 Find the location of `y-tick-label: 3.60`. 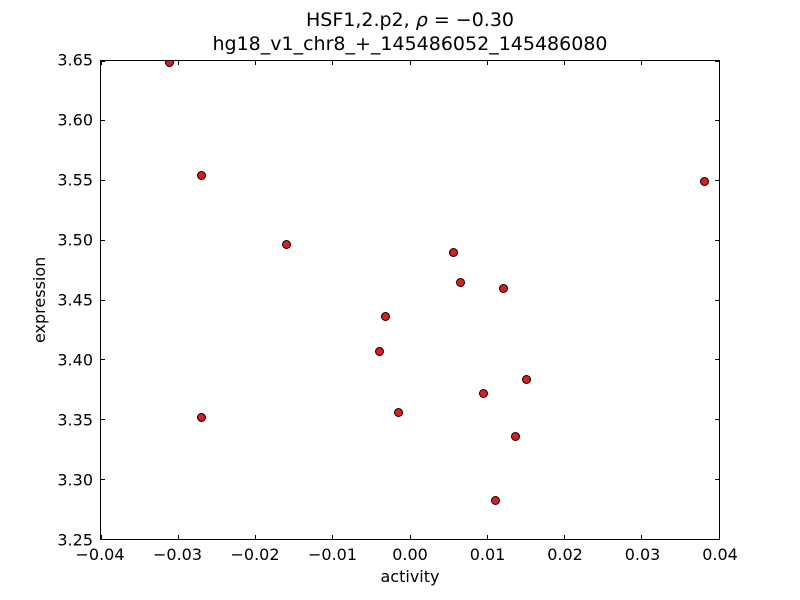

y-tick-label: 3.60 is located at coordinates (75, 120).